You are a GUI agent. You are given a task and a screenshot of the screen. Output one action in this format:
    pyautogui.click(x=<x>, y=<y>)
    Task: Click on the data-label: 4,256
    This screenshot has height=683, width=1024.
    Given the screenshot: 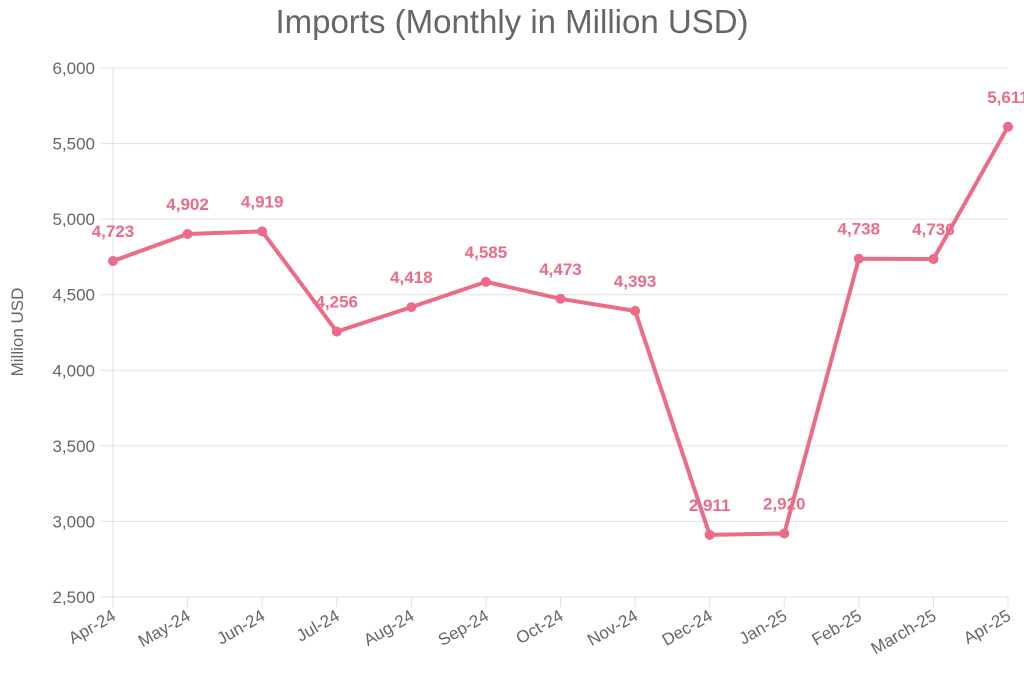 What is the action you would take?
    pyautogui.click(x=336, y=302)
    